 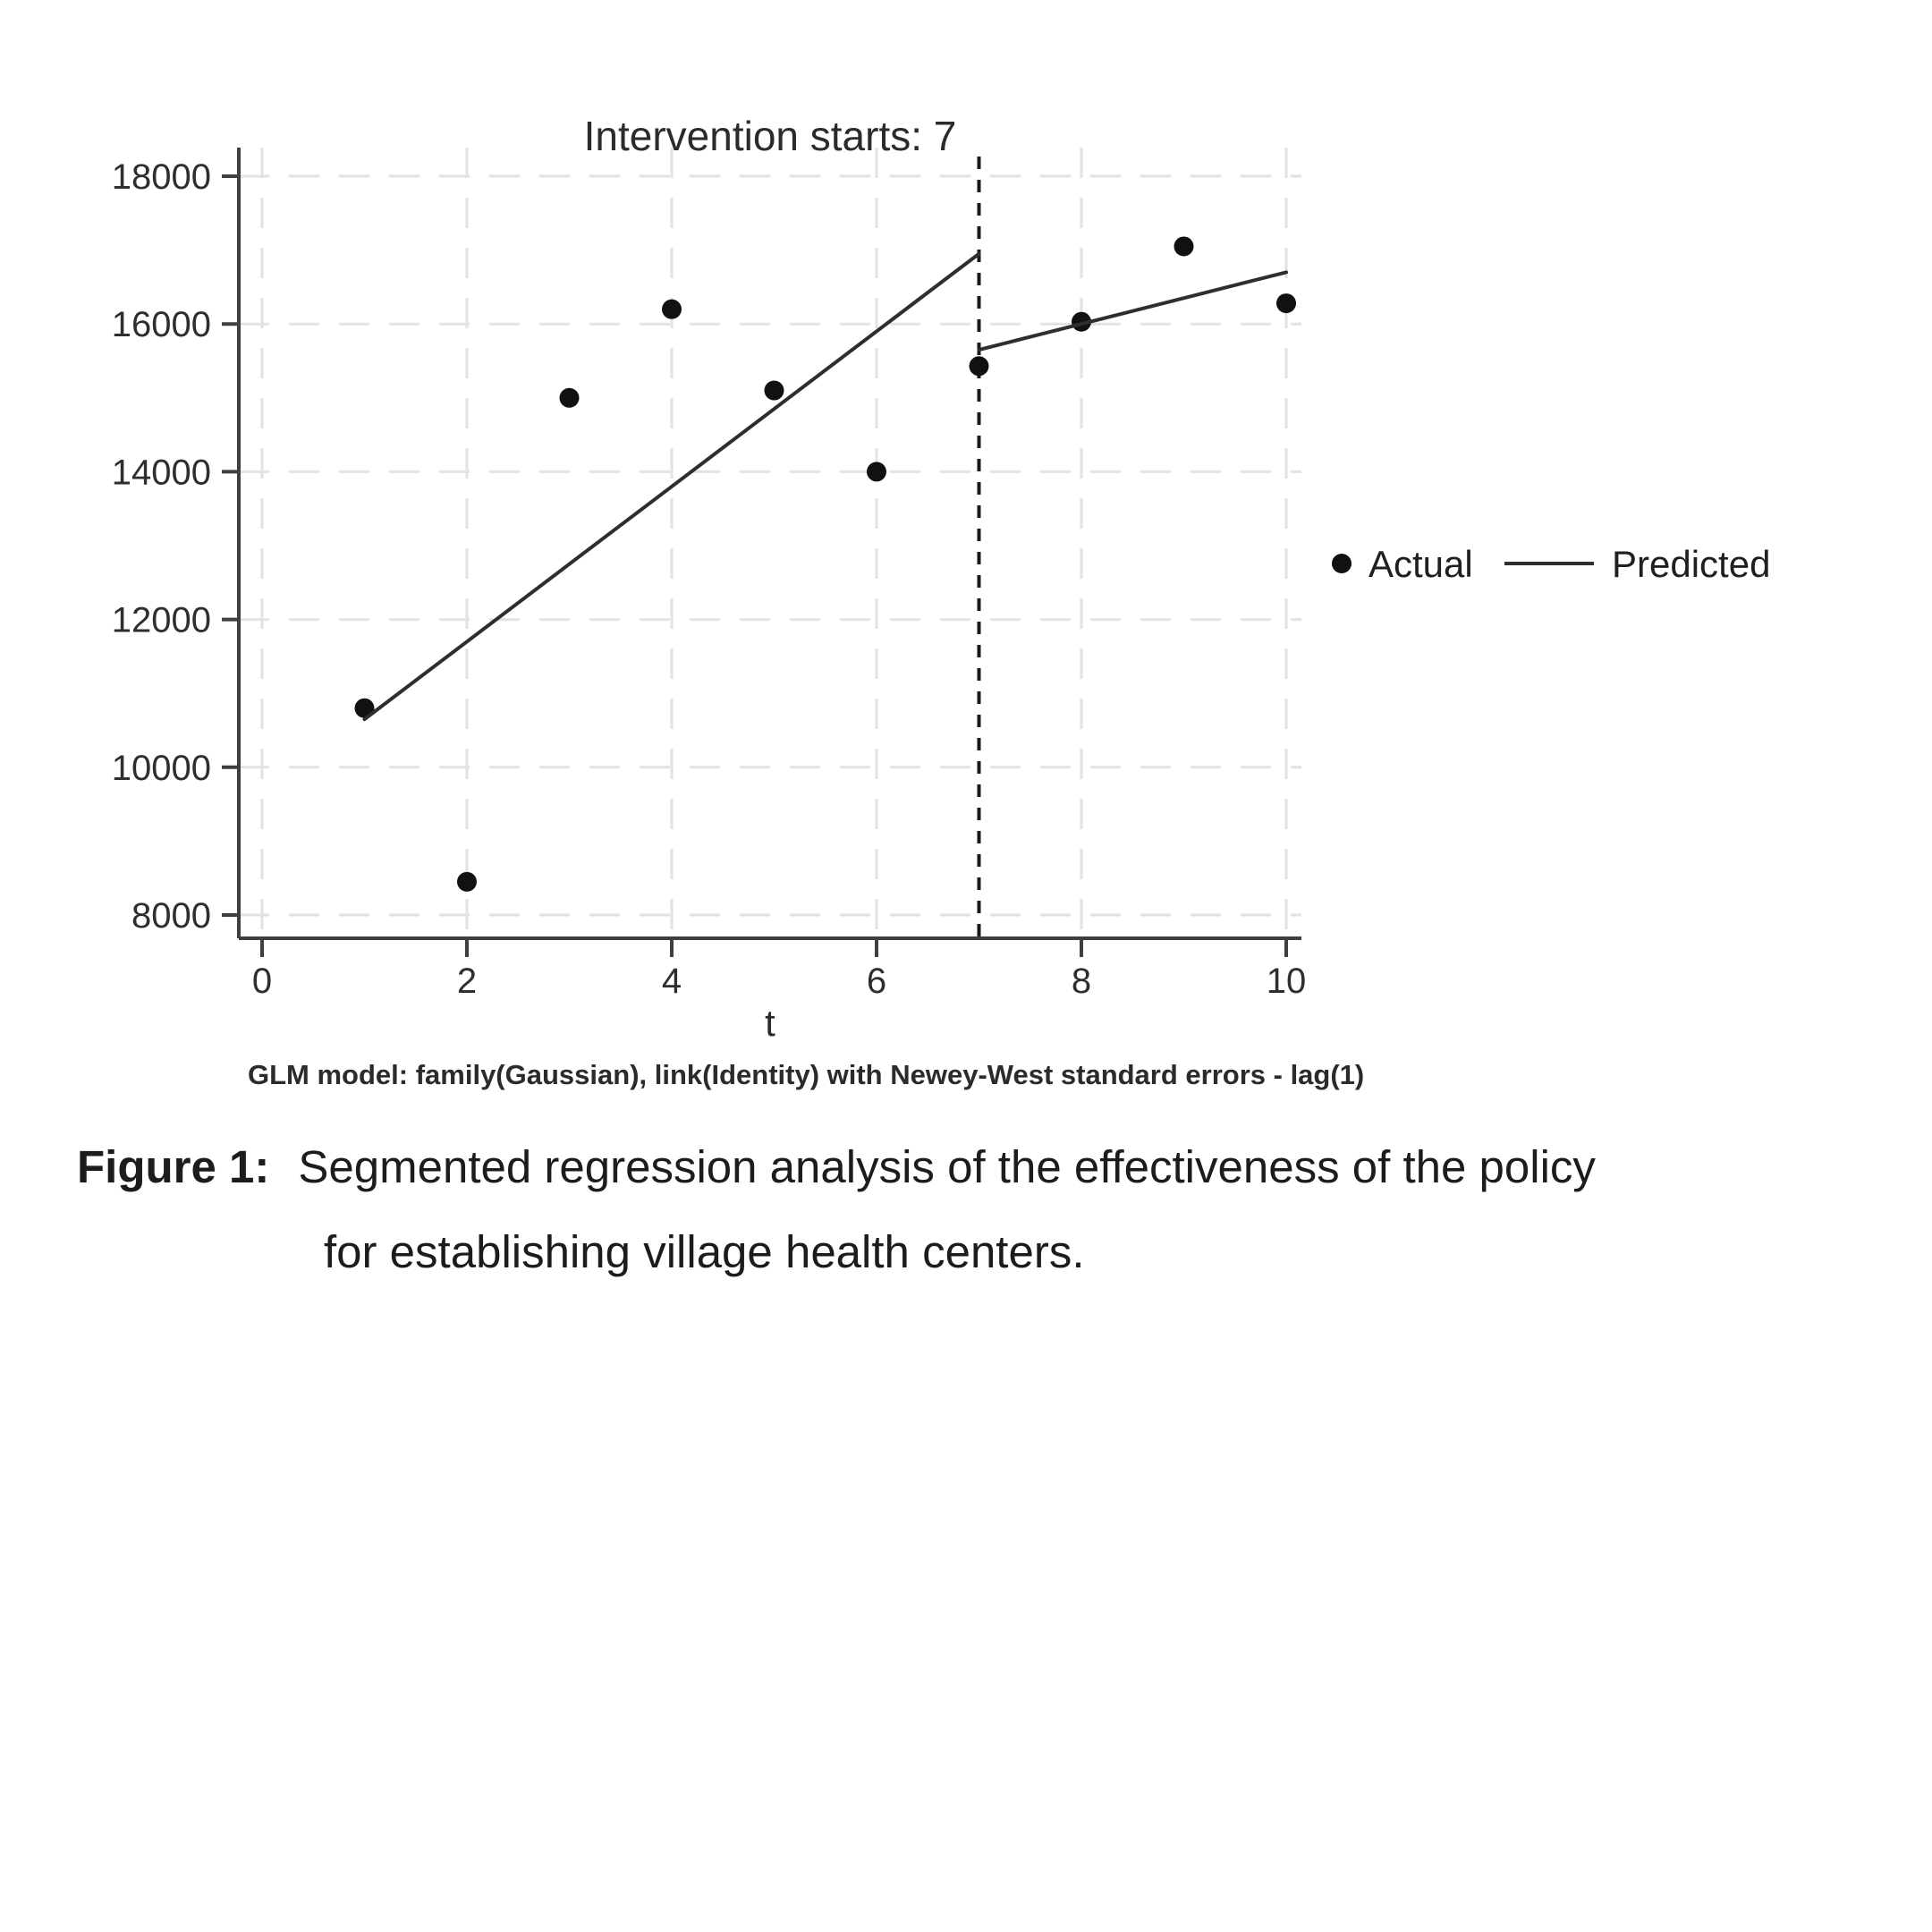 What do you see at coordinates (1287, 981) in the screenshot?
I see `x-tick-label: 10` at bounding box center [1287, 981].